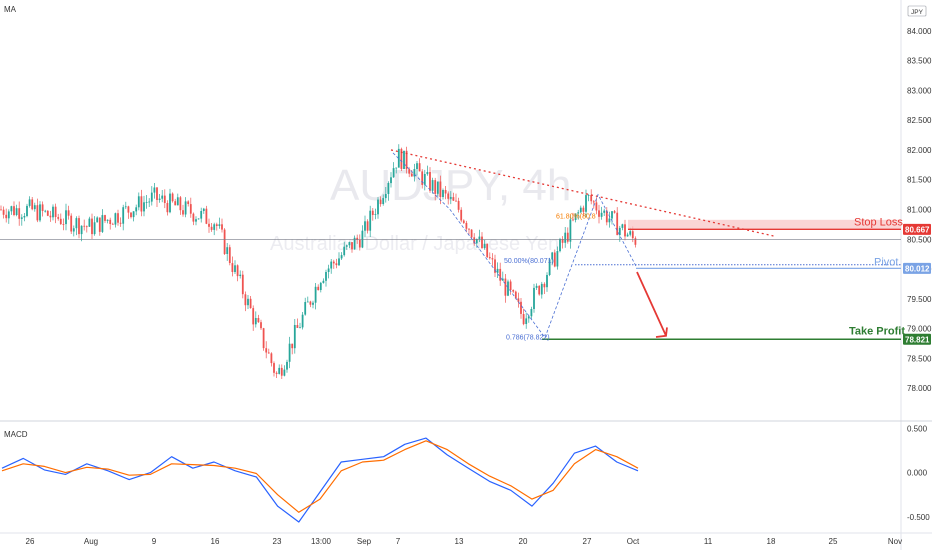  I want to click on time-tick-label: 13:00, so click(321, 541).